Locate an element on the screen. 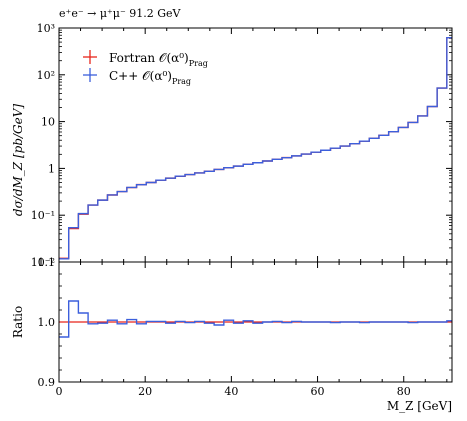  y-tick-label: 10 is located at coordinates (48, 122).